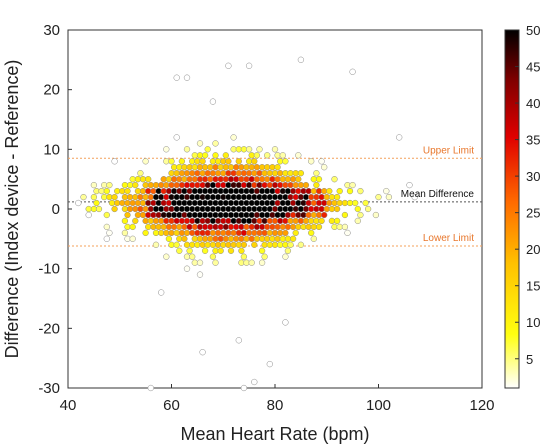 The height and width of the screenshot is (446, 550). Describe the element at coordinates (533, 213) in the screenshot. I see `colorbar-tick-label: 25` at that location.